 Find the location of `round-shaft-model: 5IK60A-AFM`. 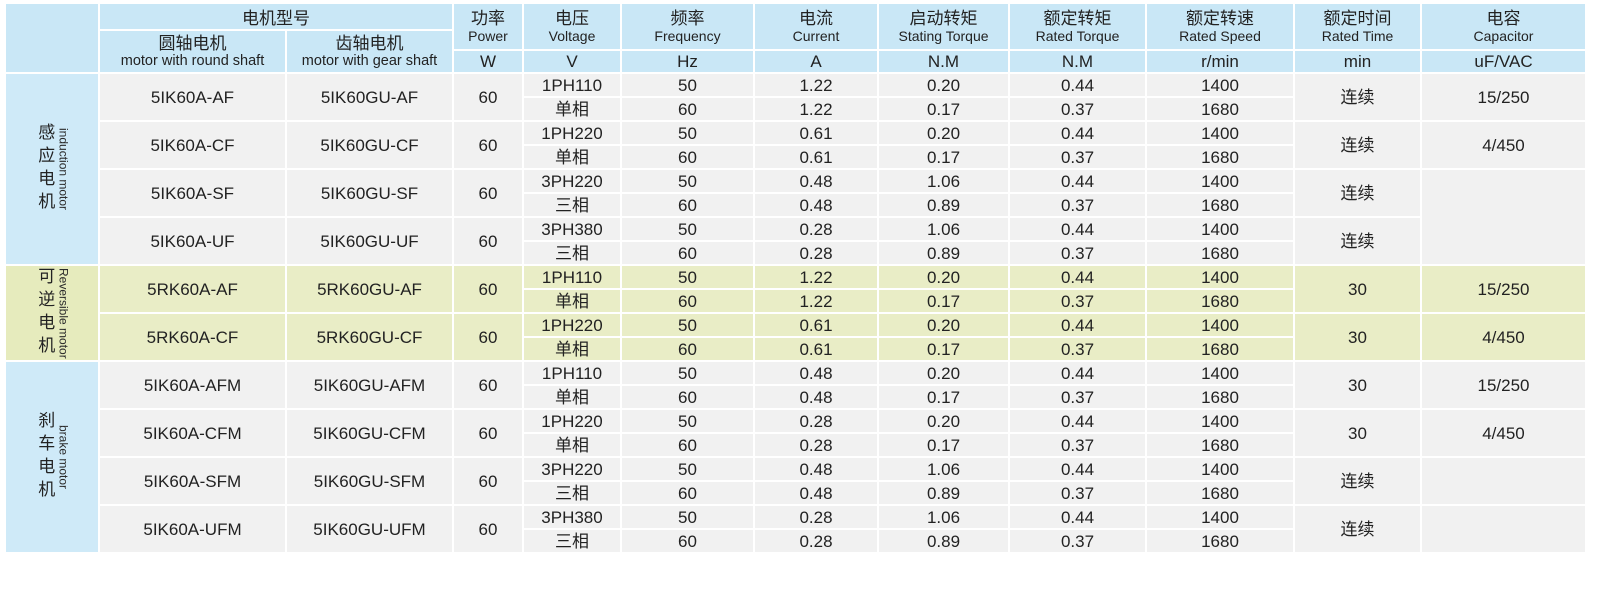

round-shaft-model: 5IK60A-AFM is located at coordinates (192, 385).